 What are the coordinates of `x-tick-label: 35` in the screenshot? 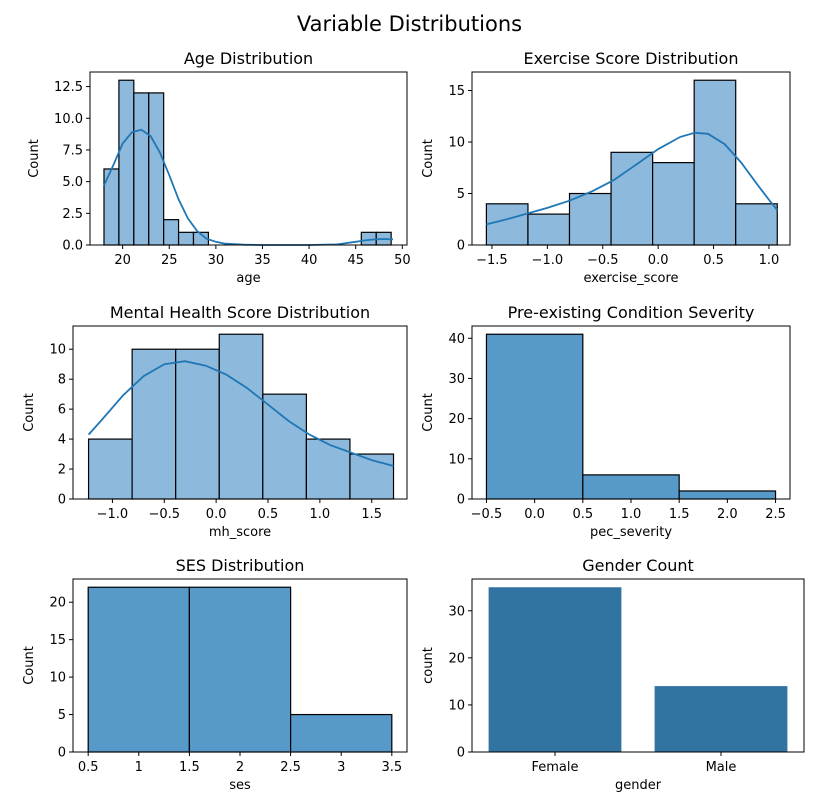 It's located at (262, 260).